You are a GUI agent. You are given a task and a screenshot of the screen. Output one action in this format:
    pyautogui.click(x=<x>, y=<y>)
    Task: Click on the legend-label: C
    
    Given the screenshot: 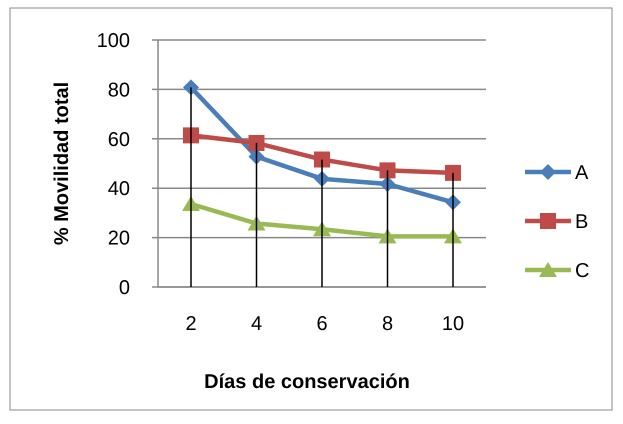 What is the action you would take?
    pyautogui.click(x=582, y=271)
    